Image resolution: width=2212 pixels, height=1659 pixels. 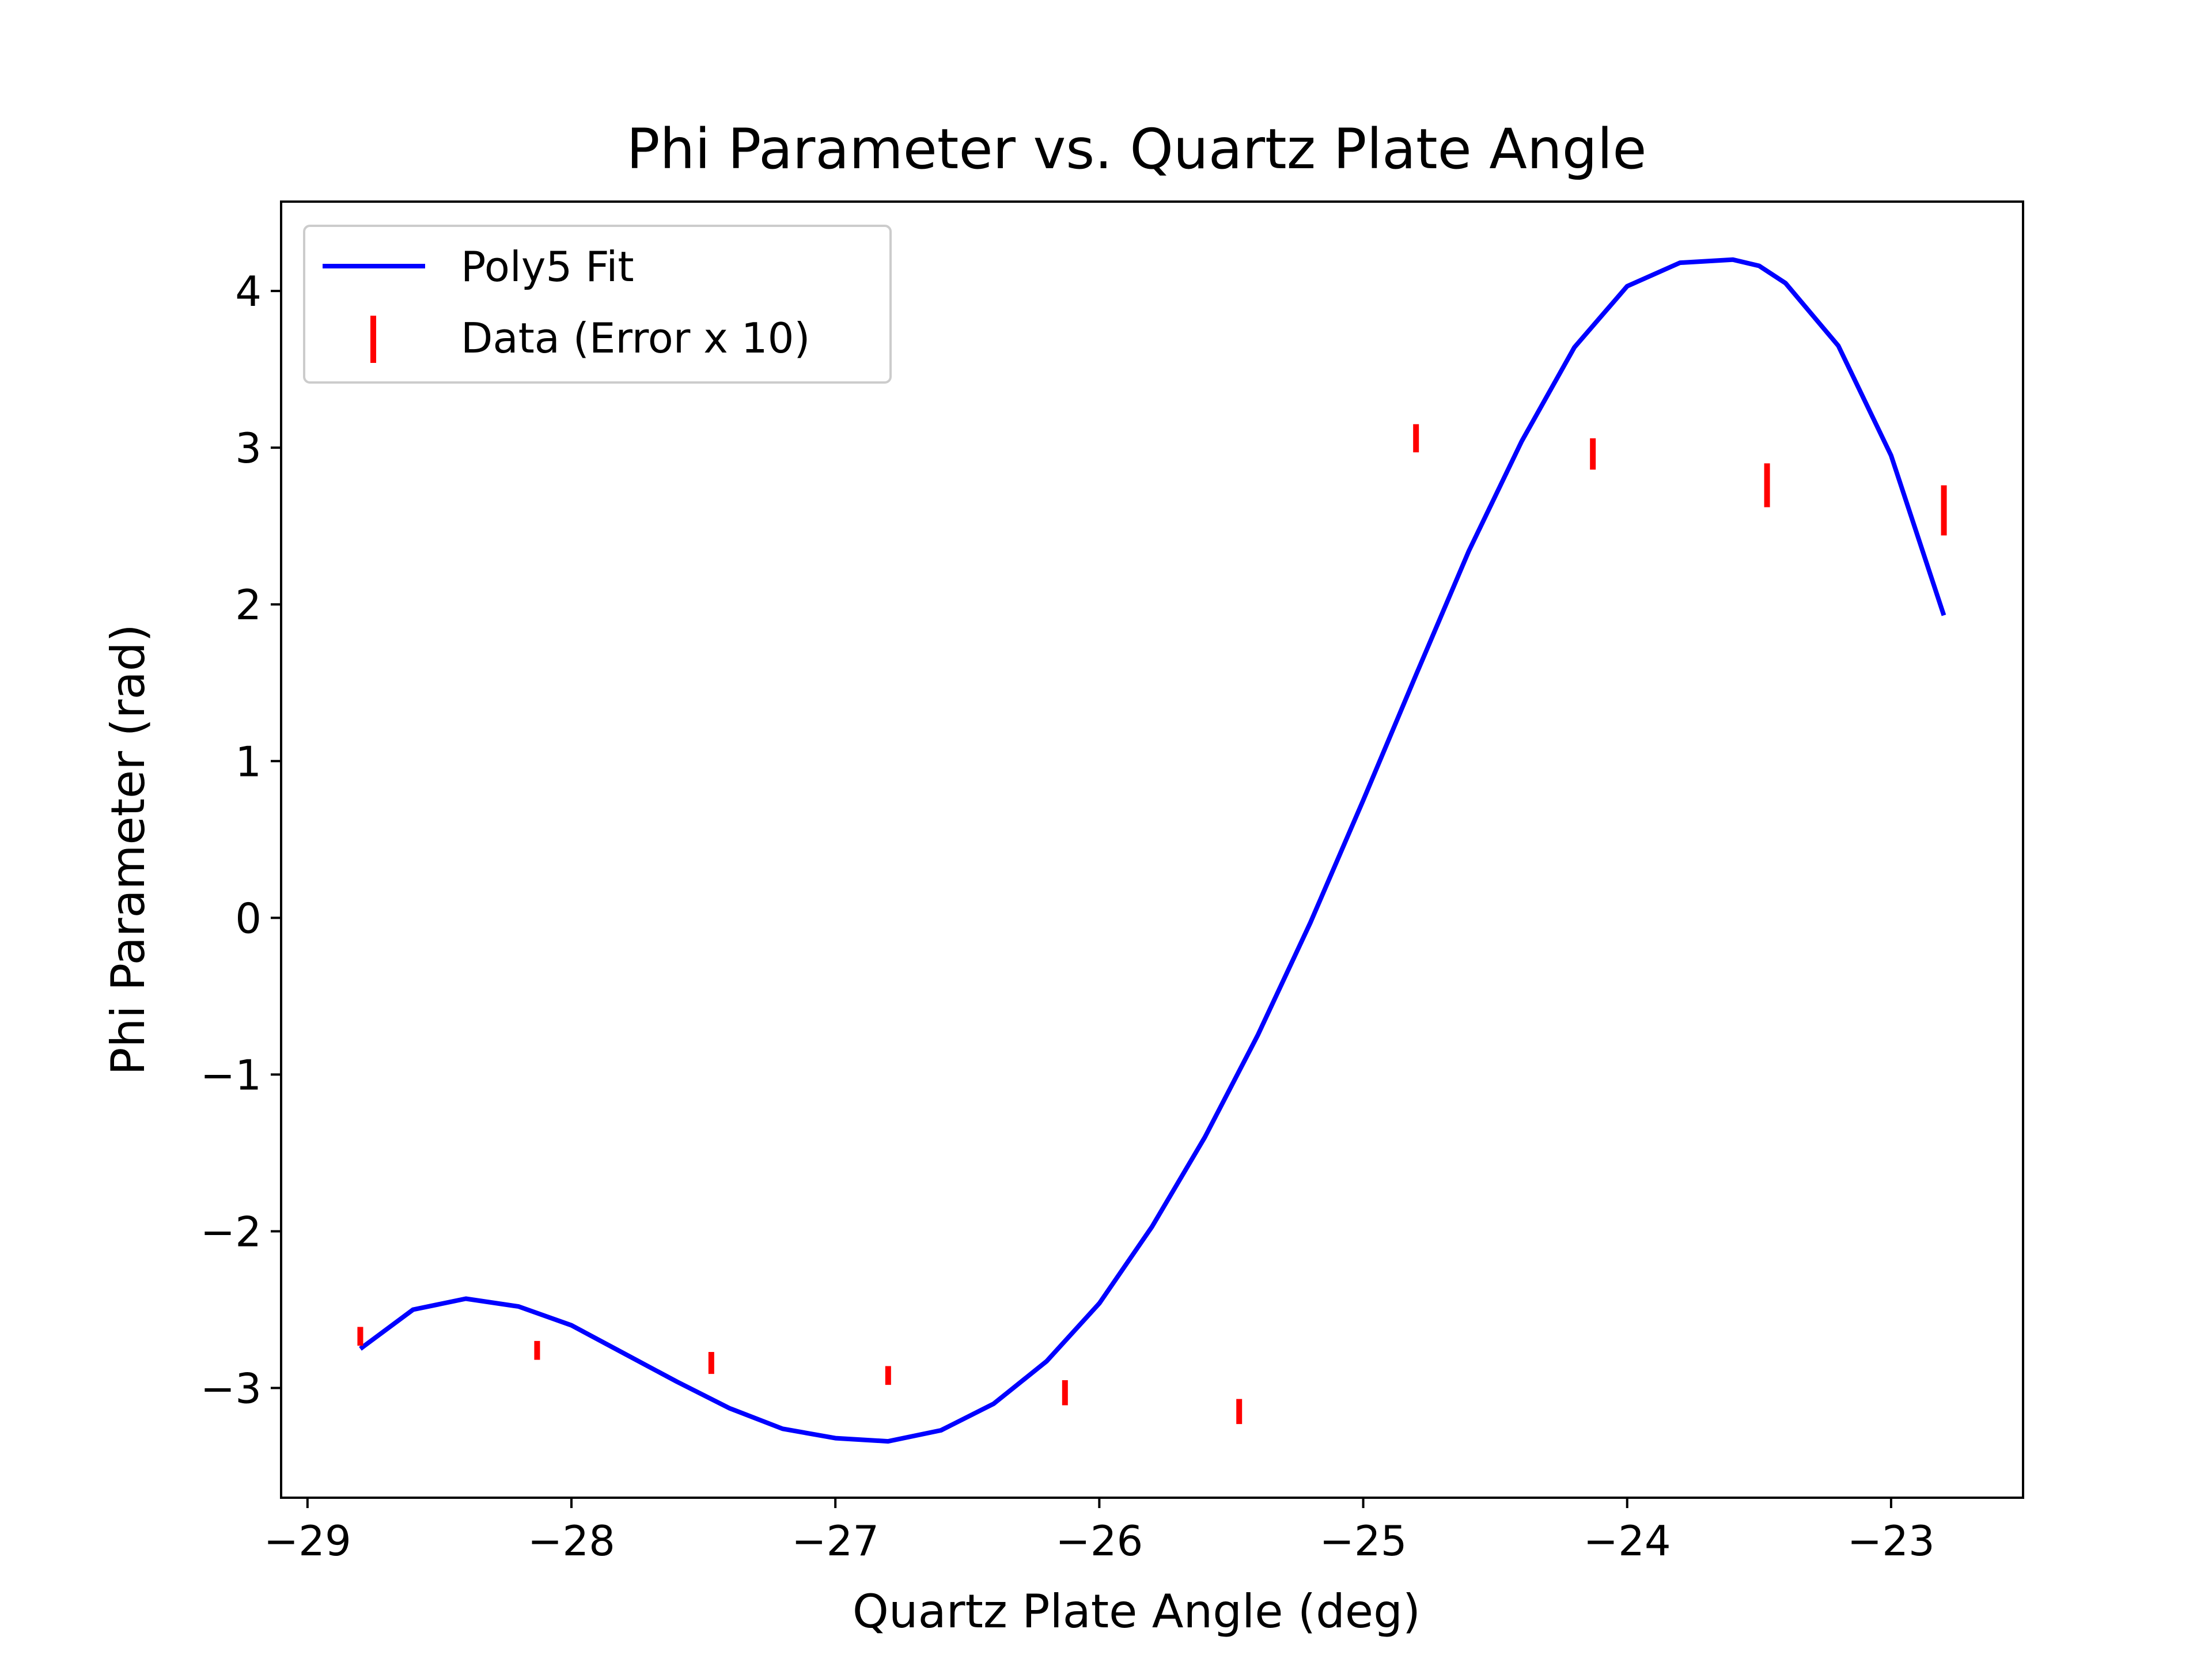 What do you see at coordinates (248, 918) in the screenshot?
I see `y-tick-label: 0` at bounding box center [248, 918].